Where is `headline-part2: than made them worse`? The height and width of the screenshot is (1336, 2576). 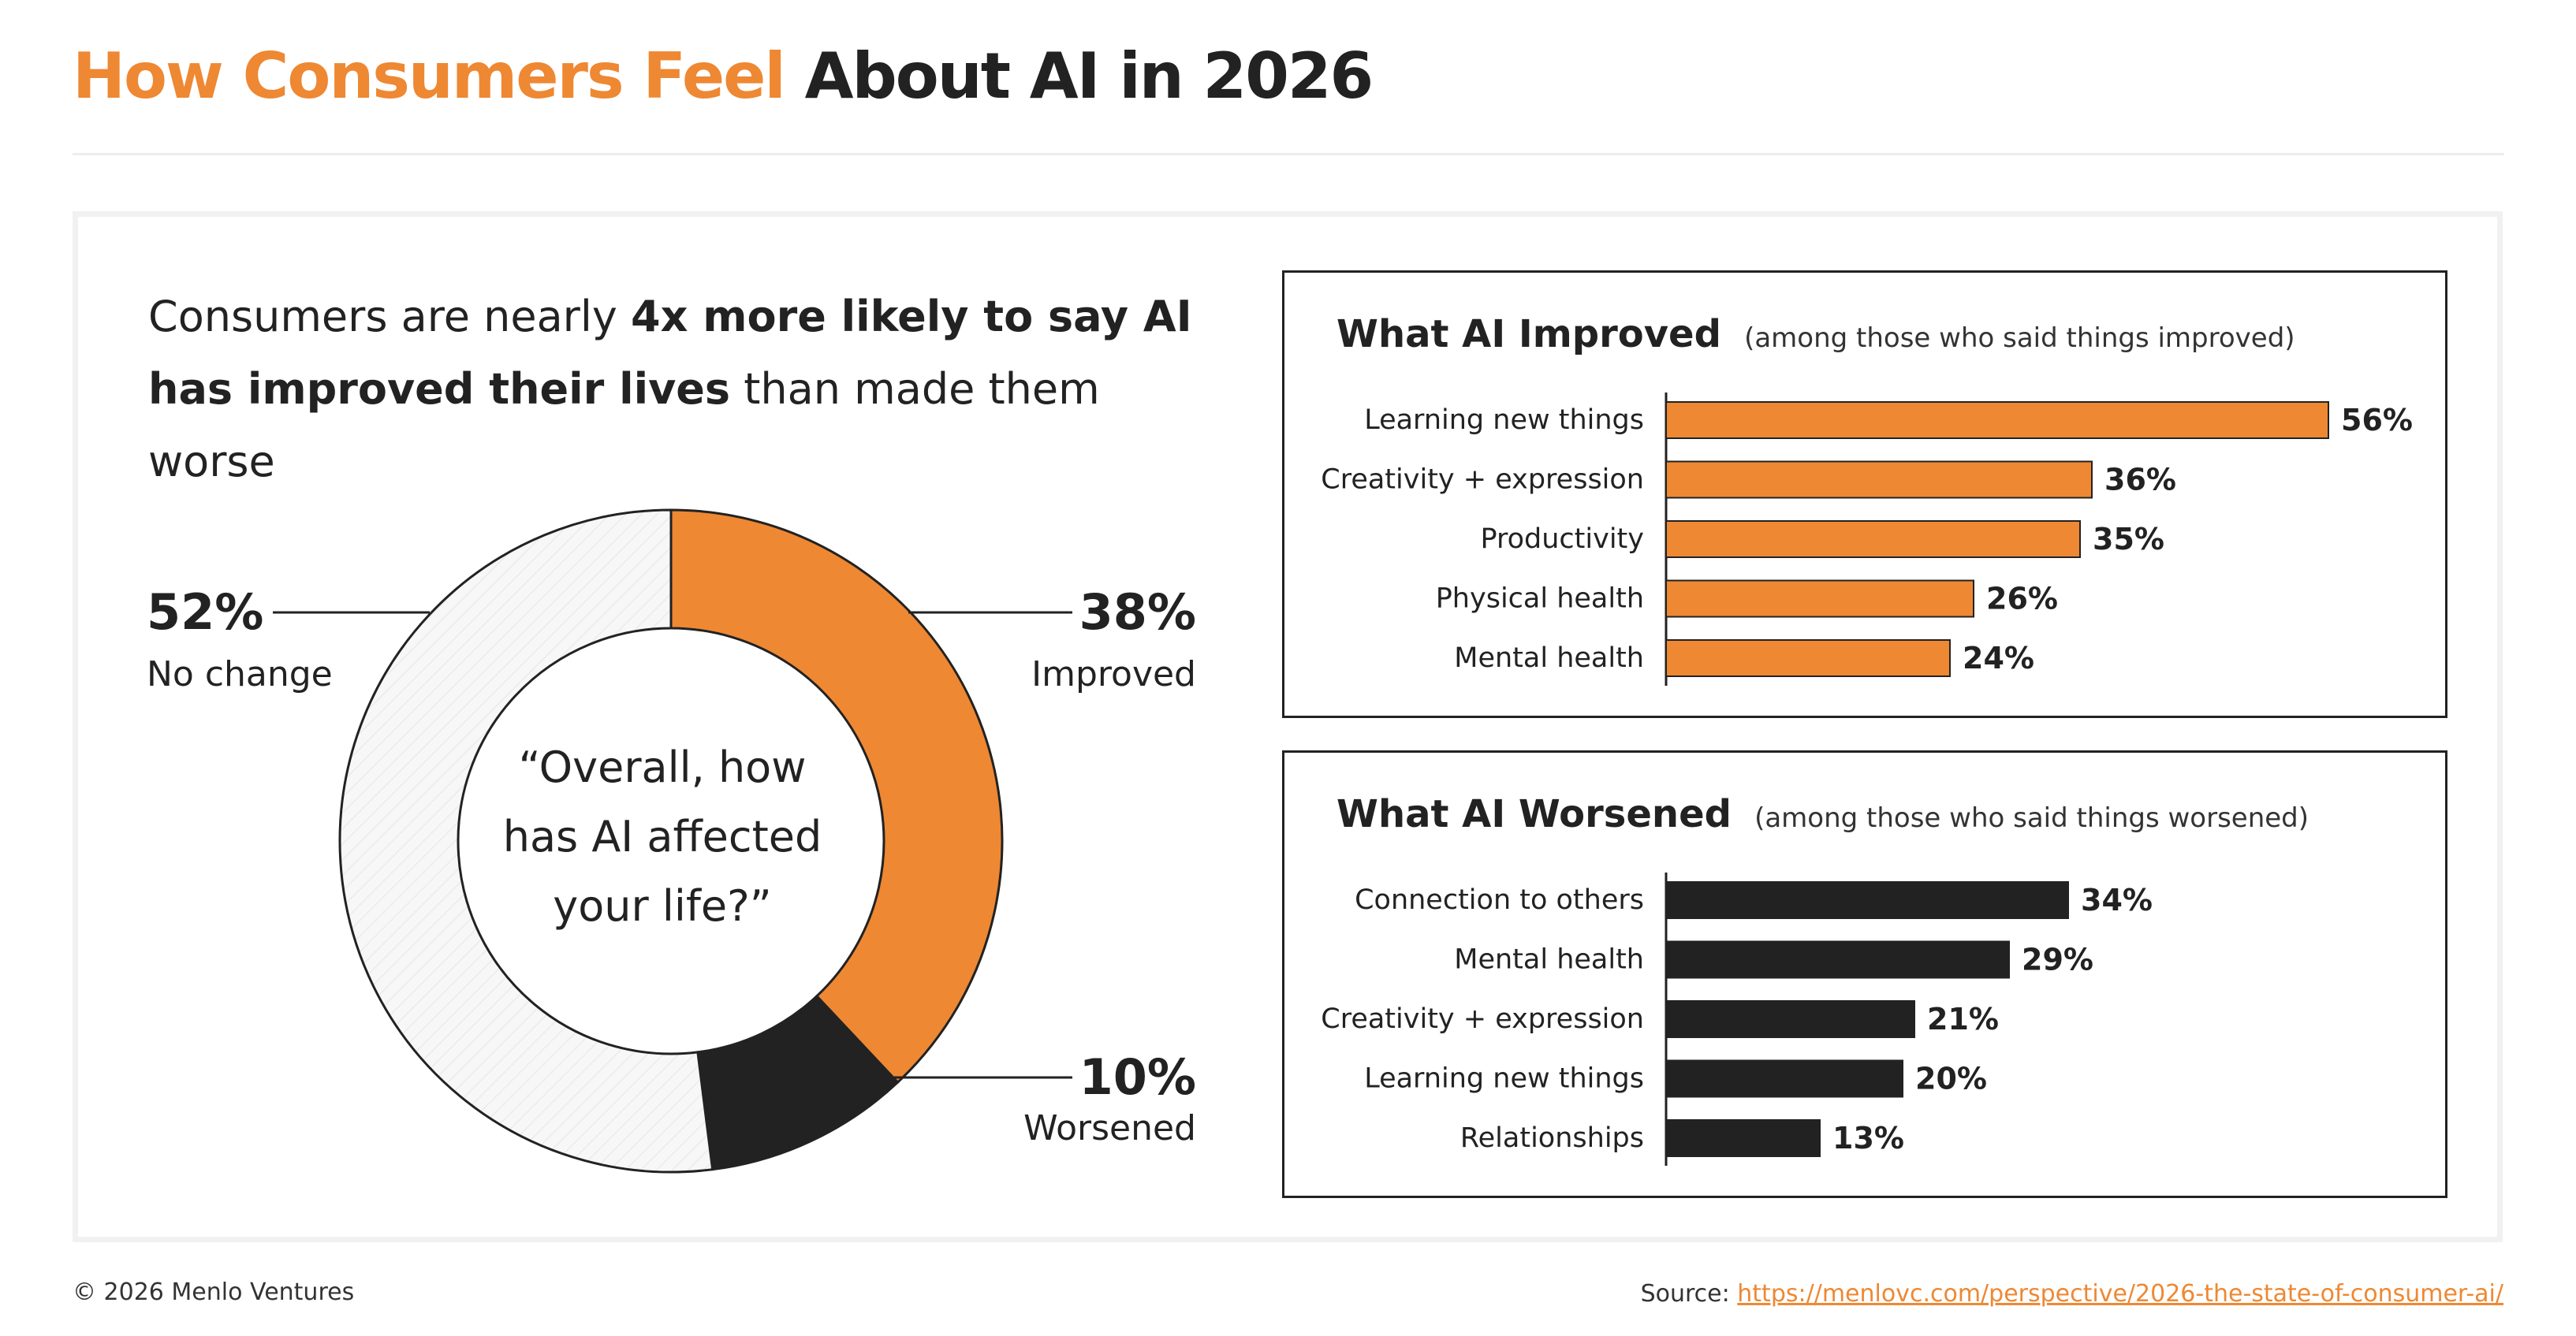
headline-part2: than made them worse is located at coordinates (624, 425).